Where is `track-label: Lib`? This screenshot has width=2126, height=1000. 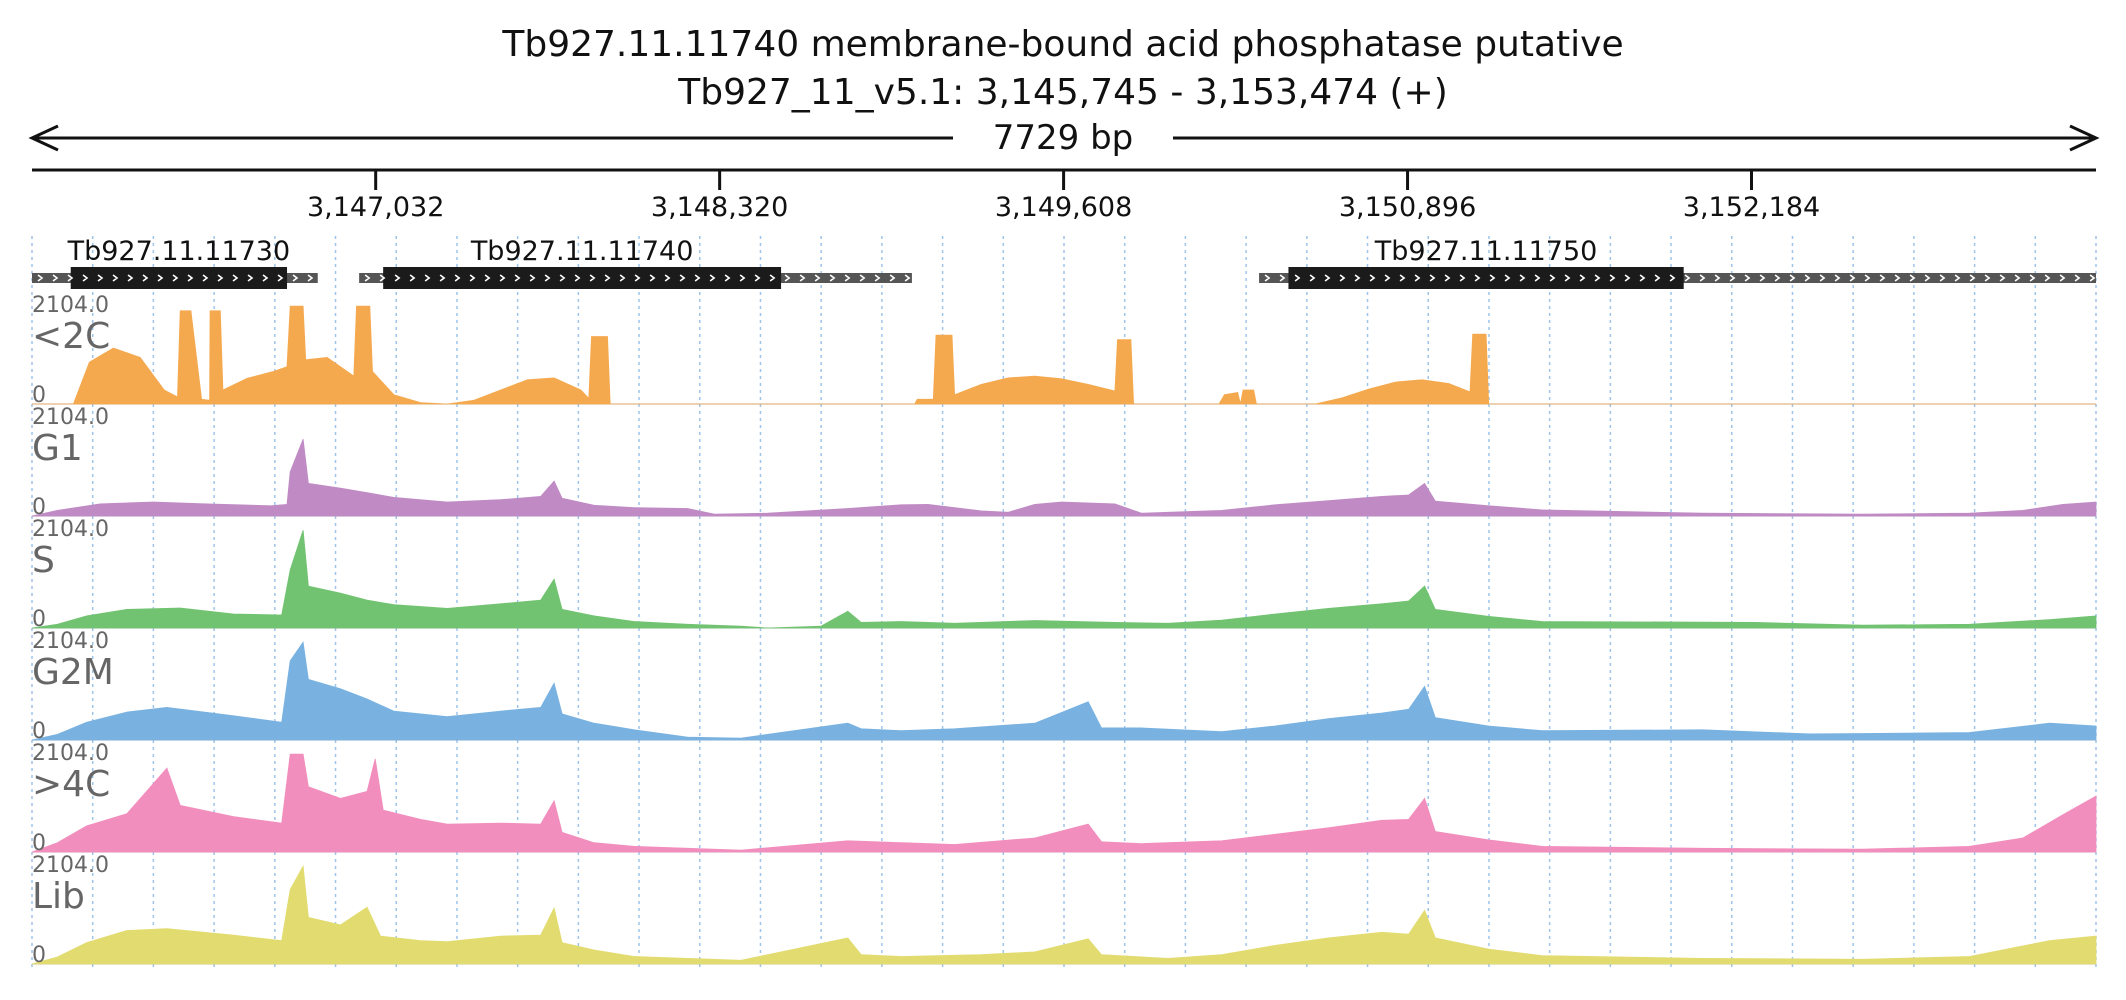 track-label: Lib is located at coordinates (58, 896).